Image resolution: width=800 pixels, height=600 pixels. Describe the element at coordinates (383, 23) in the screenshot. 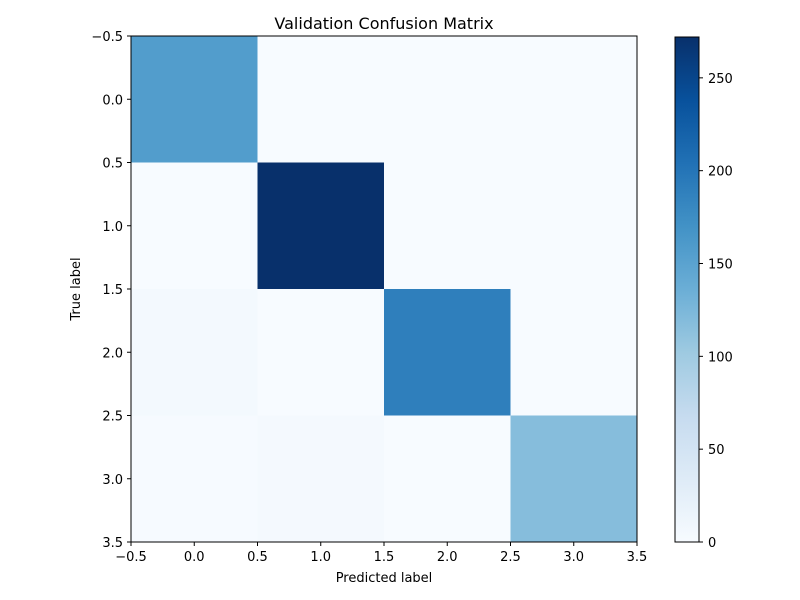

I see `chart-title: Validation Confusion Matrix` at that location.